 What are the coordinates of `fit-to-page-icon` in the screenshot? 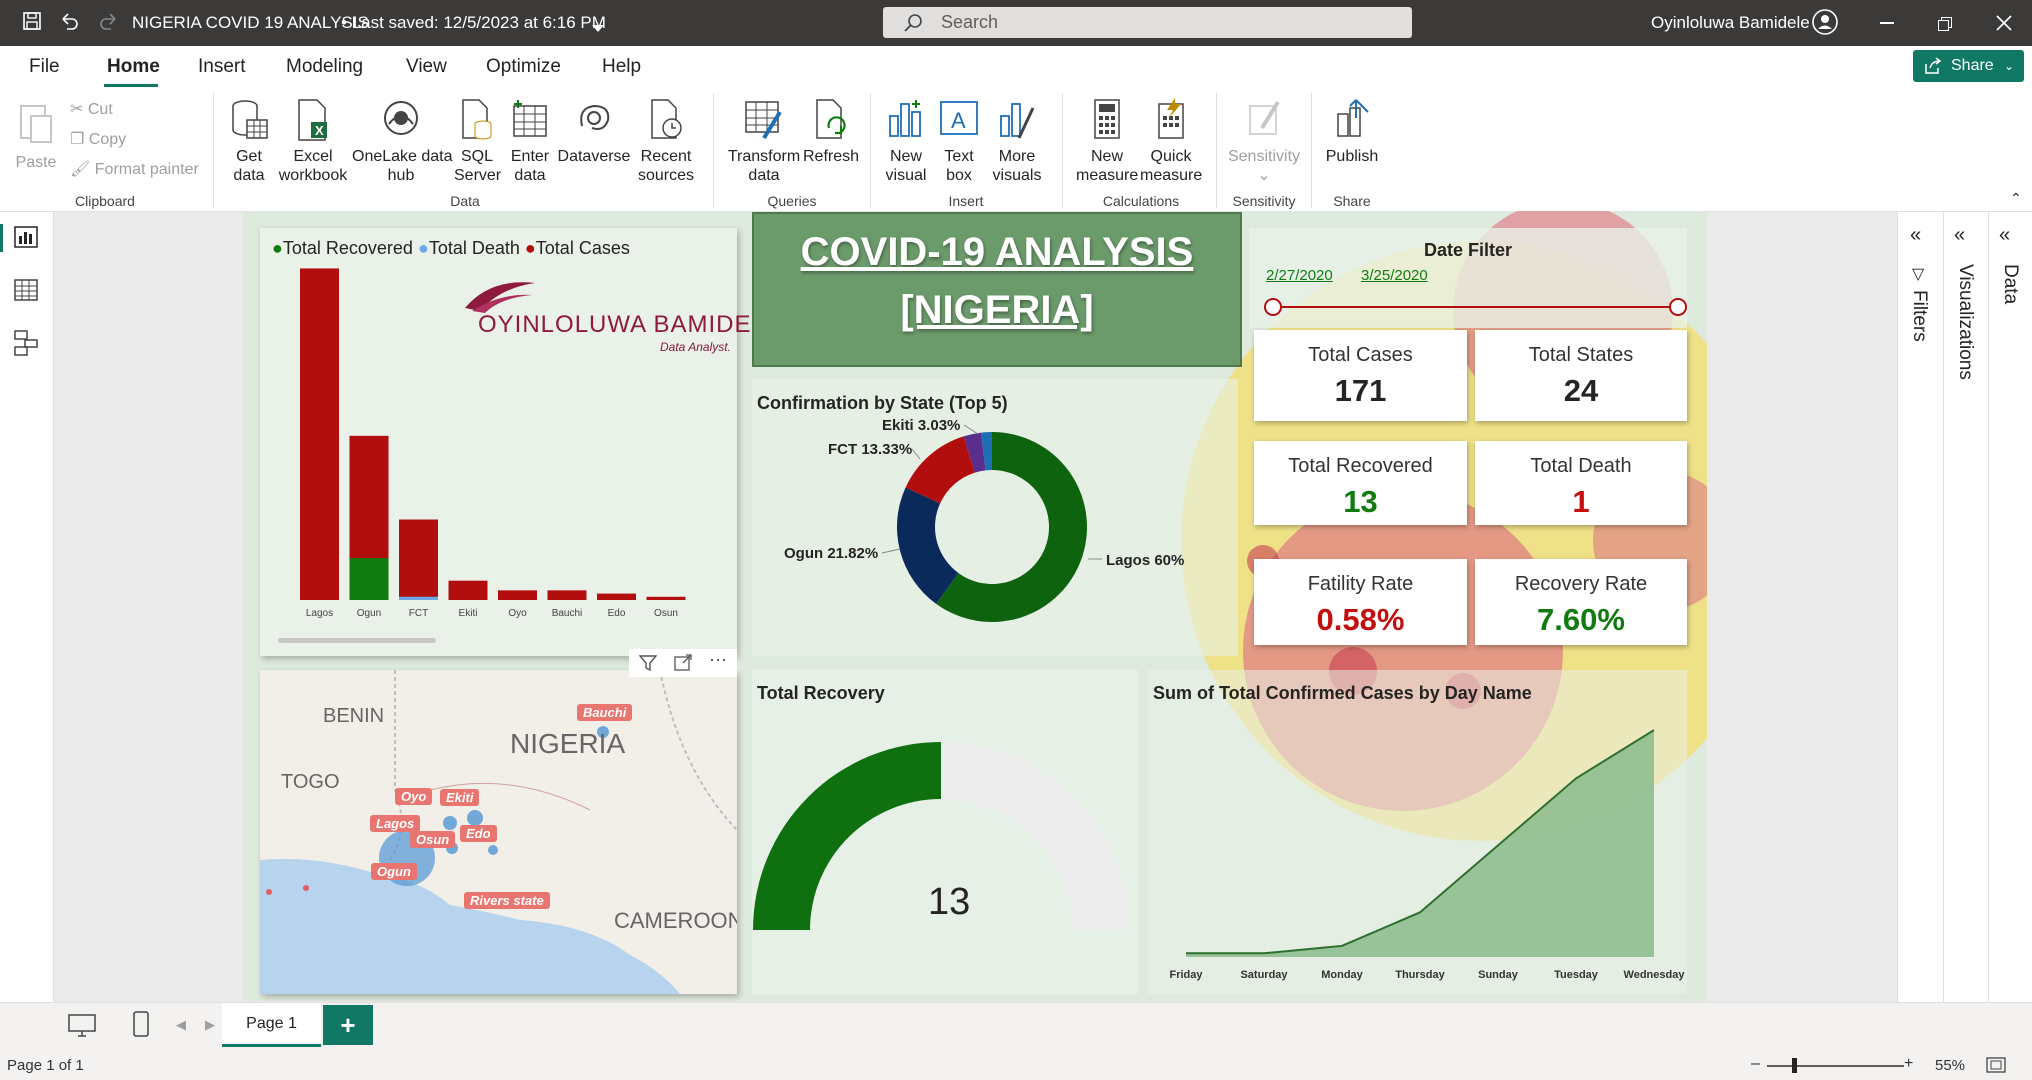 It's located at (1996, 1067).